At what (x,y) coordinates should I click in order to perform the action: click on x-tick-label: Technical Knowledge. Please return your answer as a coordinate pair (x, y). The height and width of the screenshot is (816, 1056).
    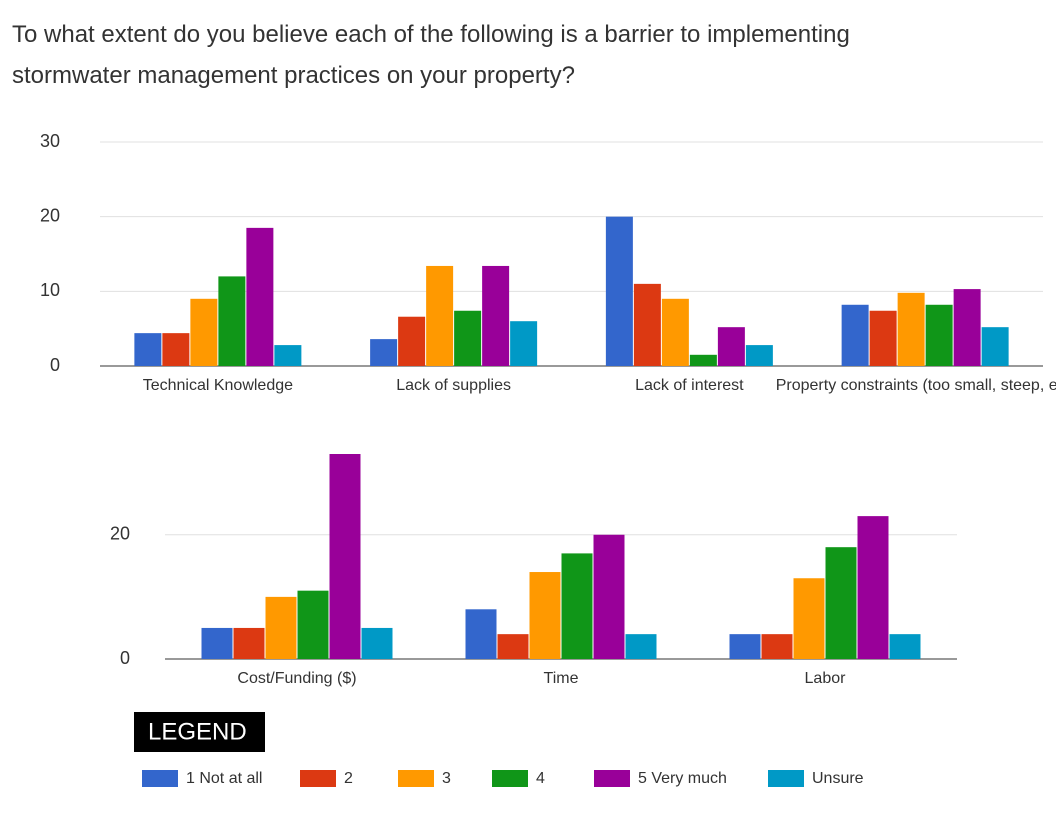
    Looking at the image, I should click on (218, 385).